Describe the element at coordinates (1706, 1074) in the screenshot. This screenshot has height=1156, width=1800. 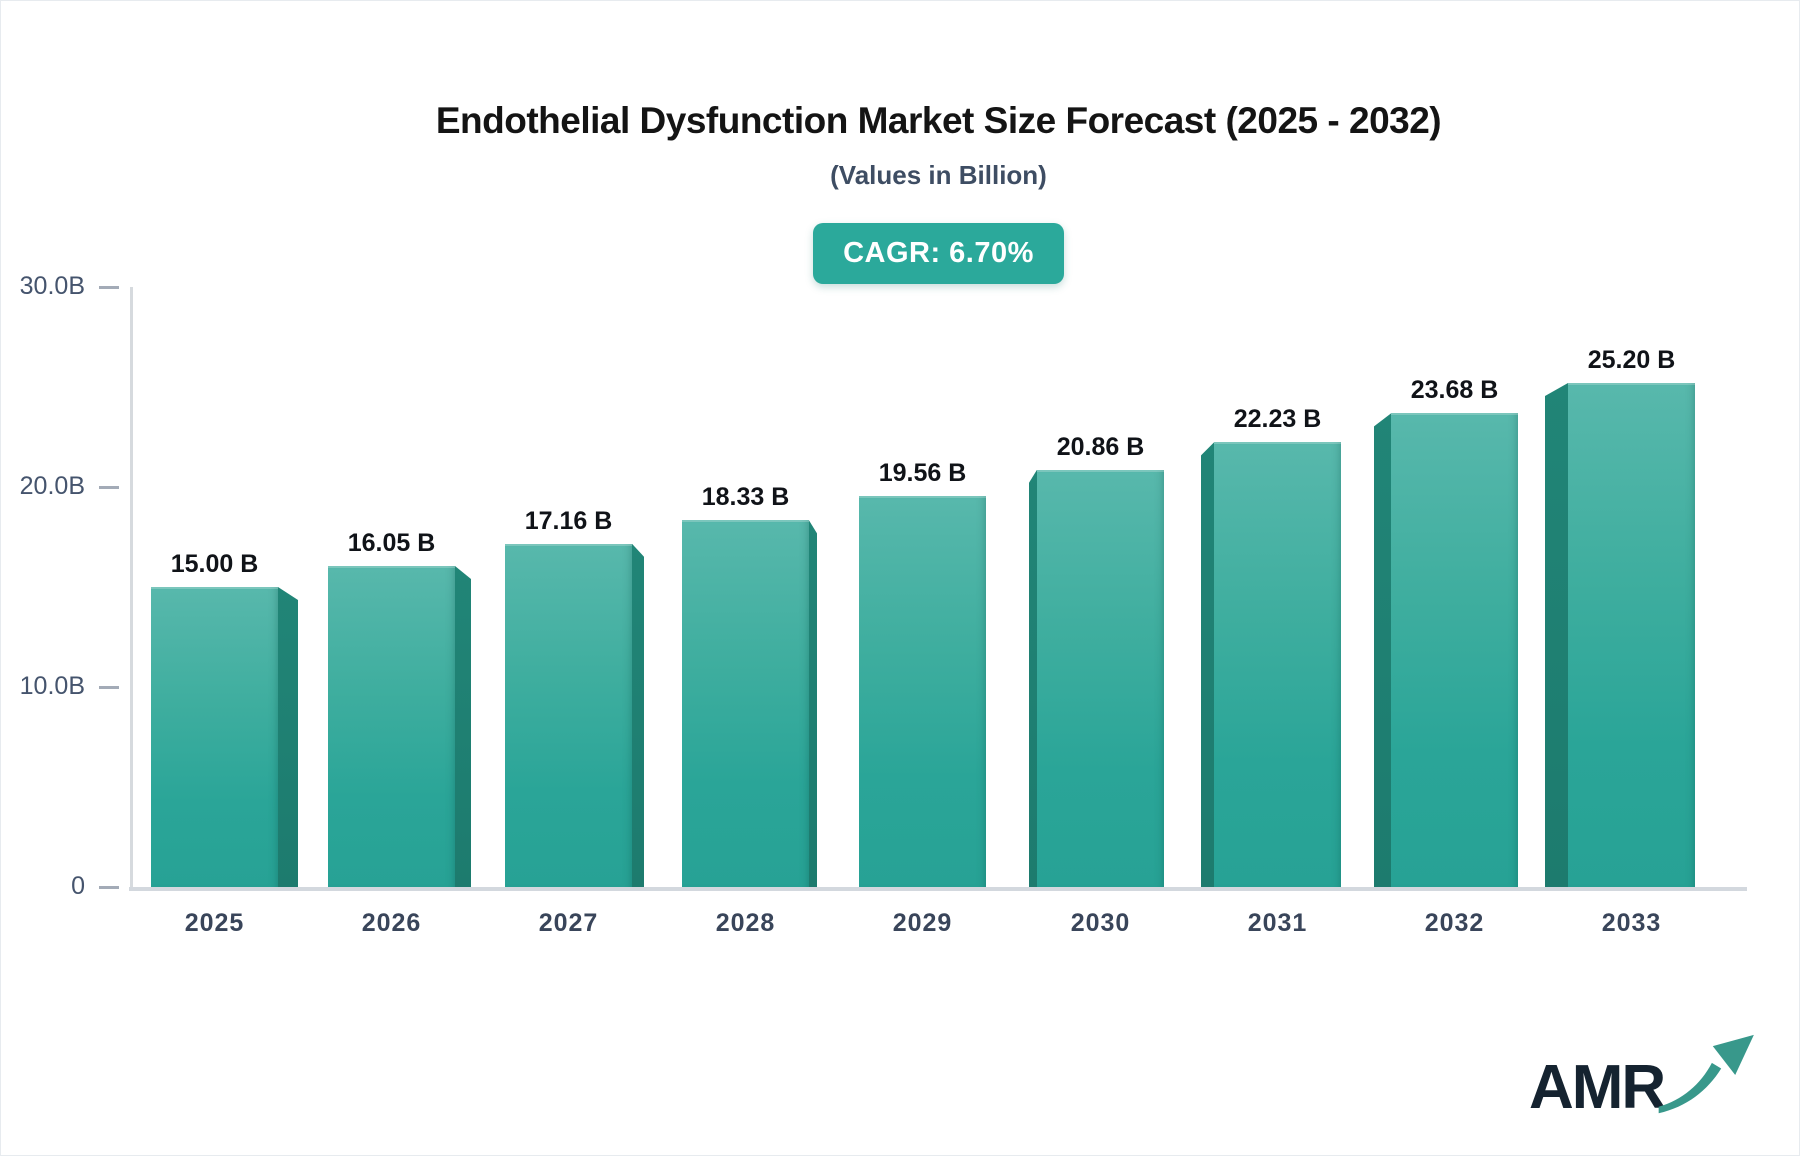
I see `growth-arrow-icon` at that location.